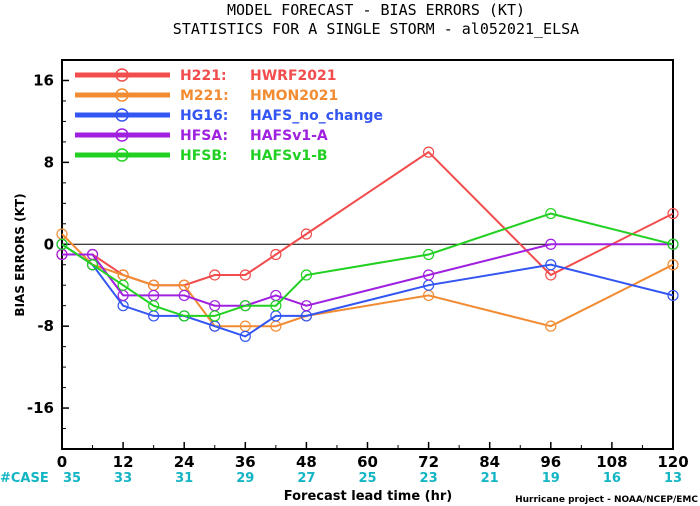 The width and height of the screenshot is (700, 506). What do you see at coordinates (367, 478) in the screenshot?
I see `case-count: 25` at bounding box center [367, 478].